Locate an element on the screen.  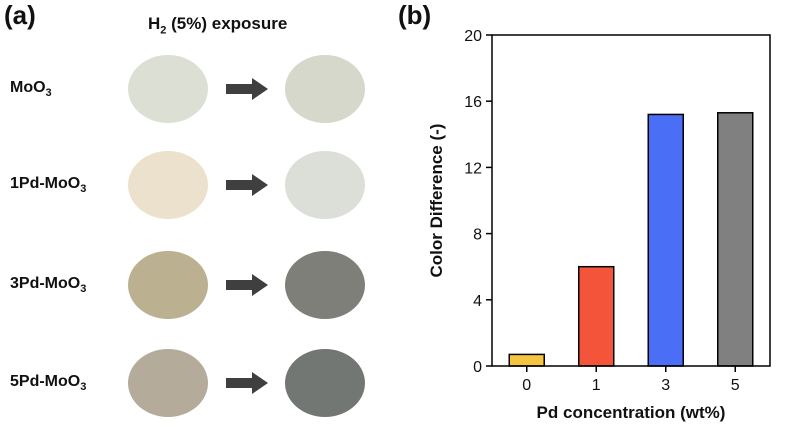
sample-row: 3Pd-MoO3 is located at coordinates (195, 285).